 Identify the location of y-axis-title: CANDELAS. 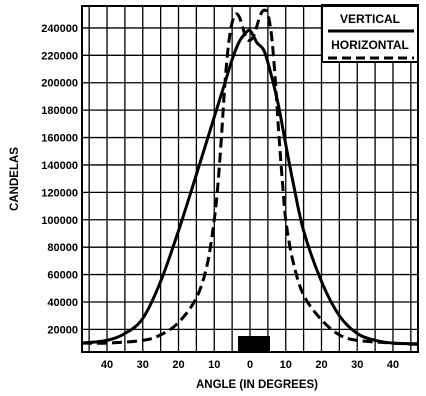
(15, 179).